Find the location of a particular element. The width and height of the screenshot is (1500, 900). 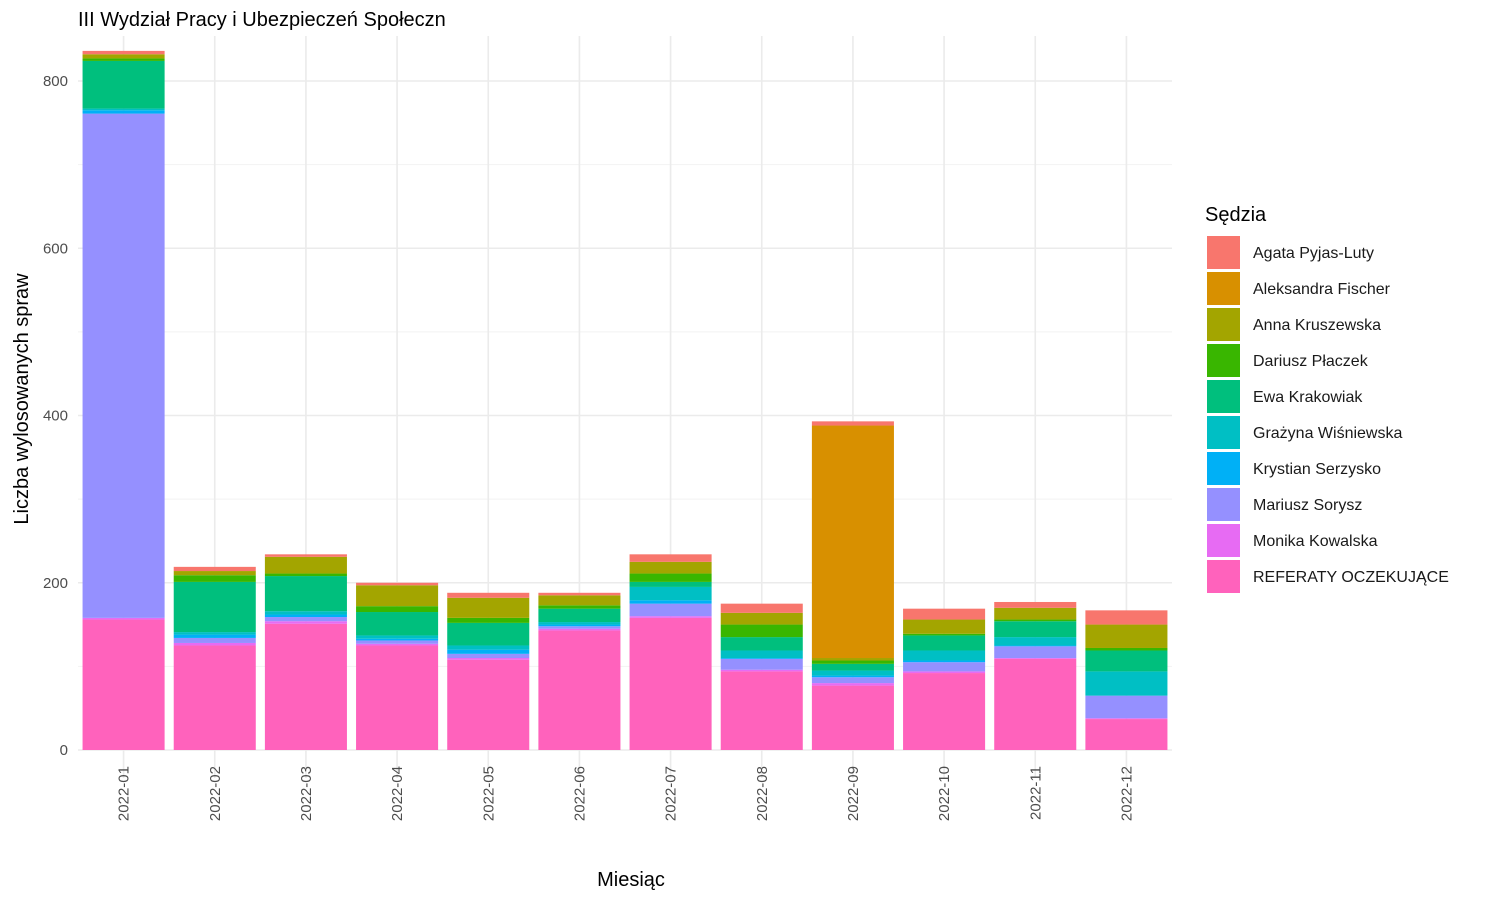

legend-label: Anna Kruszewska is located at coordinates (1317, 325).